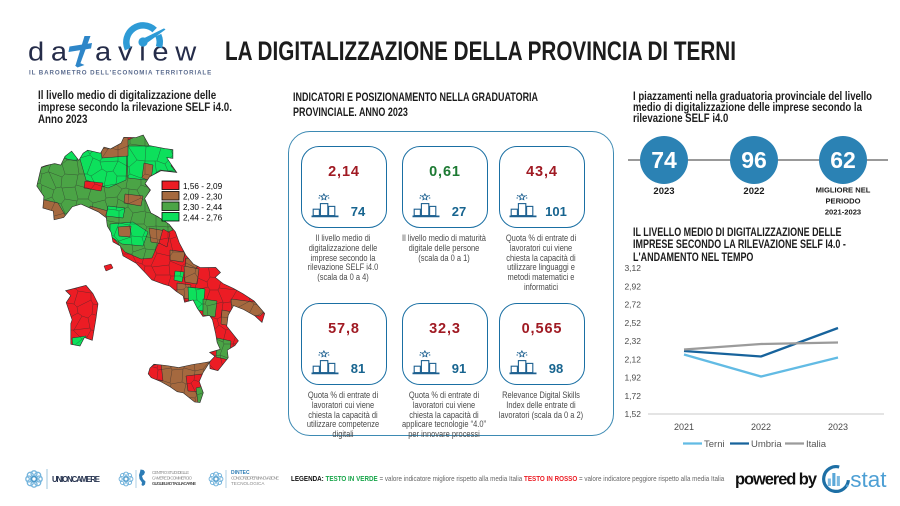 The image size is (900, 506). Describe the element at coordinates (632, 286) in the screenshot. I see `svg-text: 2,92` at that location.